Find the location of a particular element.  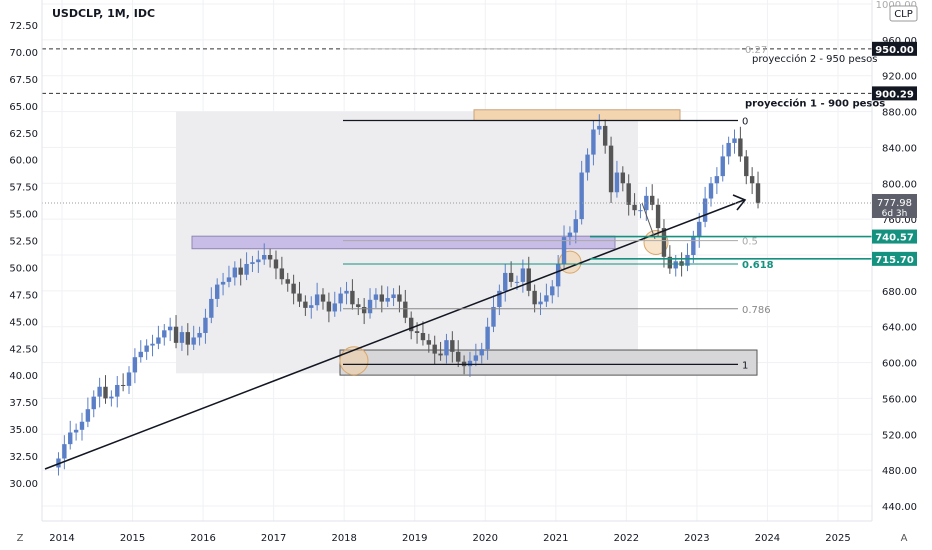

left-tick-label: 30.00 is located at coordinates (23, 484).